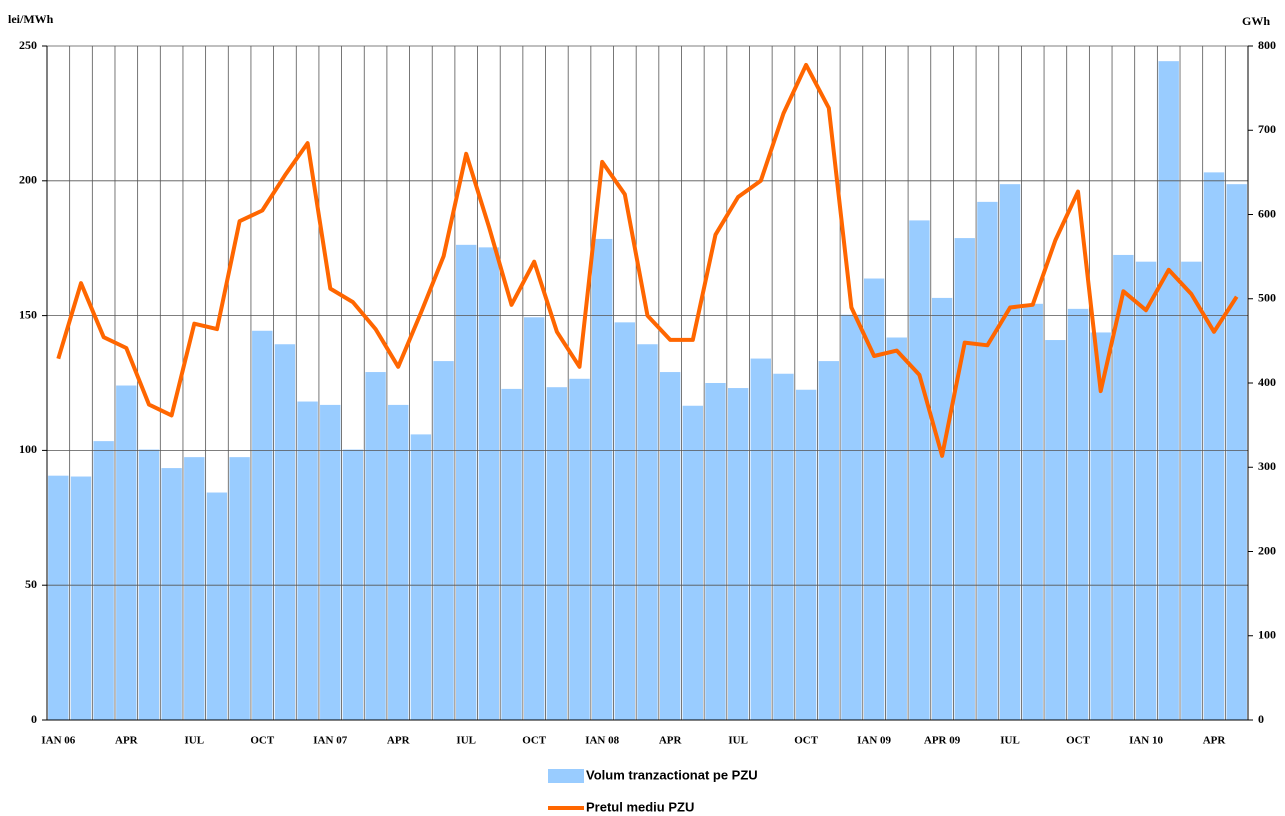 This screenshot has width=1285, height=816. Describe the element at coordinates (566, 776) in the screenshot. I see `legend-swatch` at that location.